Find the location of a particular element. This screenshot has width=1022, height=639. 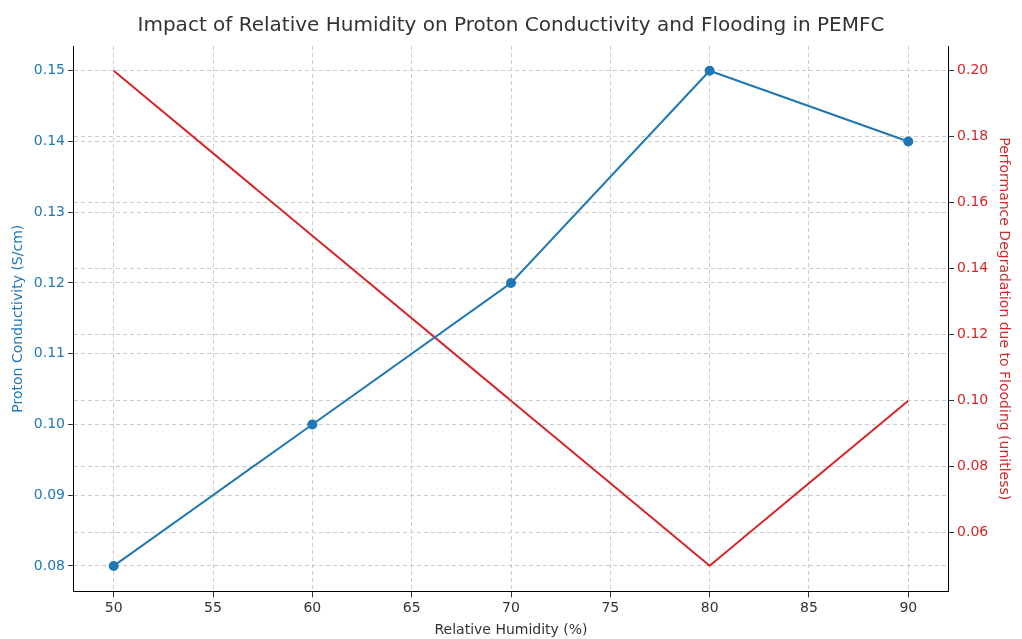

x-tick-label: 80 is located at coordinates (709, 607).